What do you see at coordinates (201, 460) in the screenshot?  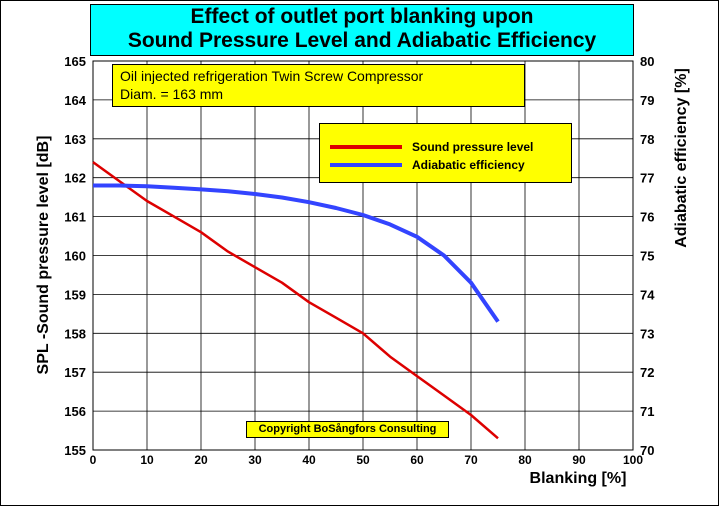 I see `x-tick-label: 20` at bounding box center [201, 460].